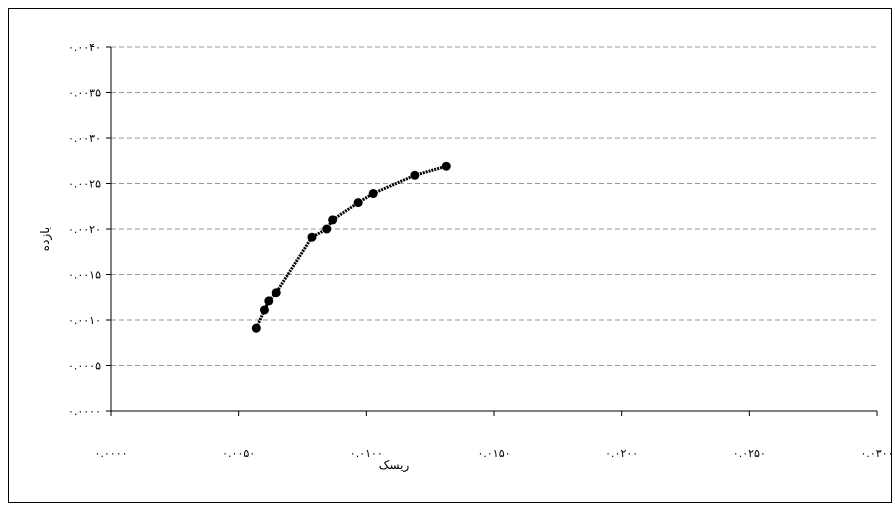 The image size is (895, 506). Describe the element at coordinates (84, 93) in the screenshot. I see `y-tick-label: ۰.۰۰۳۵` at that location.